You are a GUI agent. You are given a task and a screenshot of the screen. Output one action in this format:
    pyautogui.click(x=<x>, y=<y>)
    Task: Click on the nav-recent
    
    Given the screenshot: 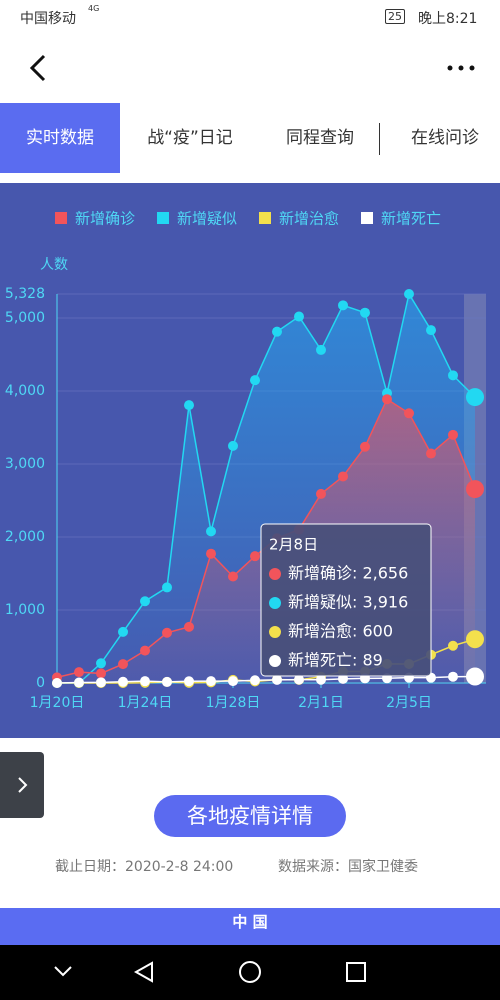 What is the action you would take?
    pyautogui.click(x=356, y=972)
    